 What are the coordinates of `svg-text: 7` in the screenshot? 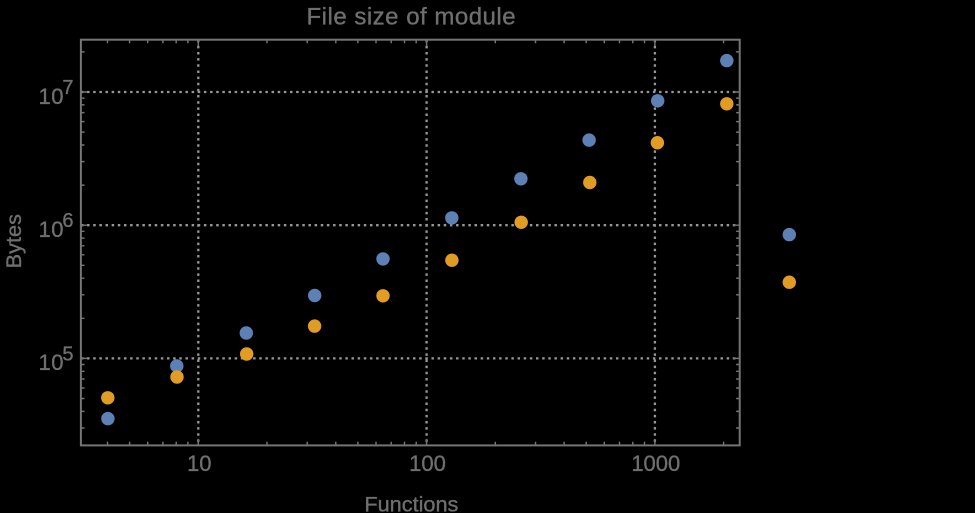 It's located at (67, 88).